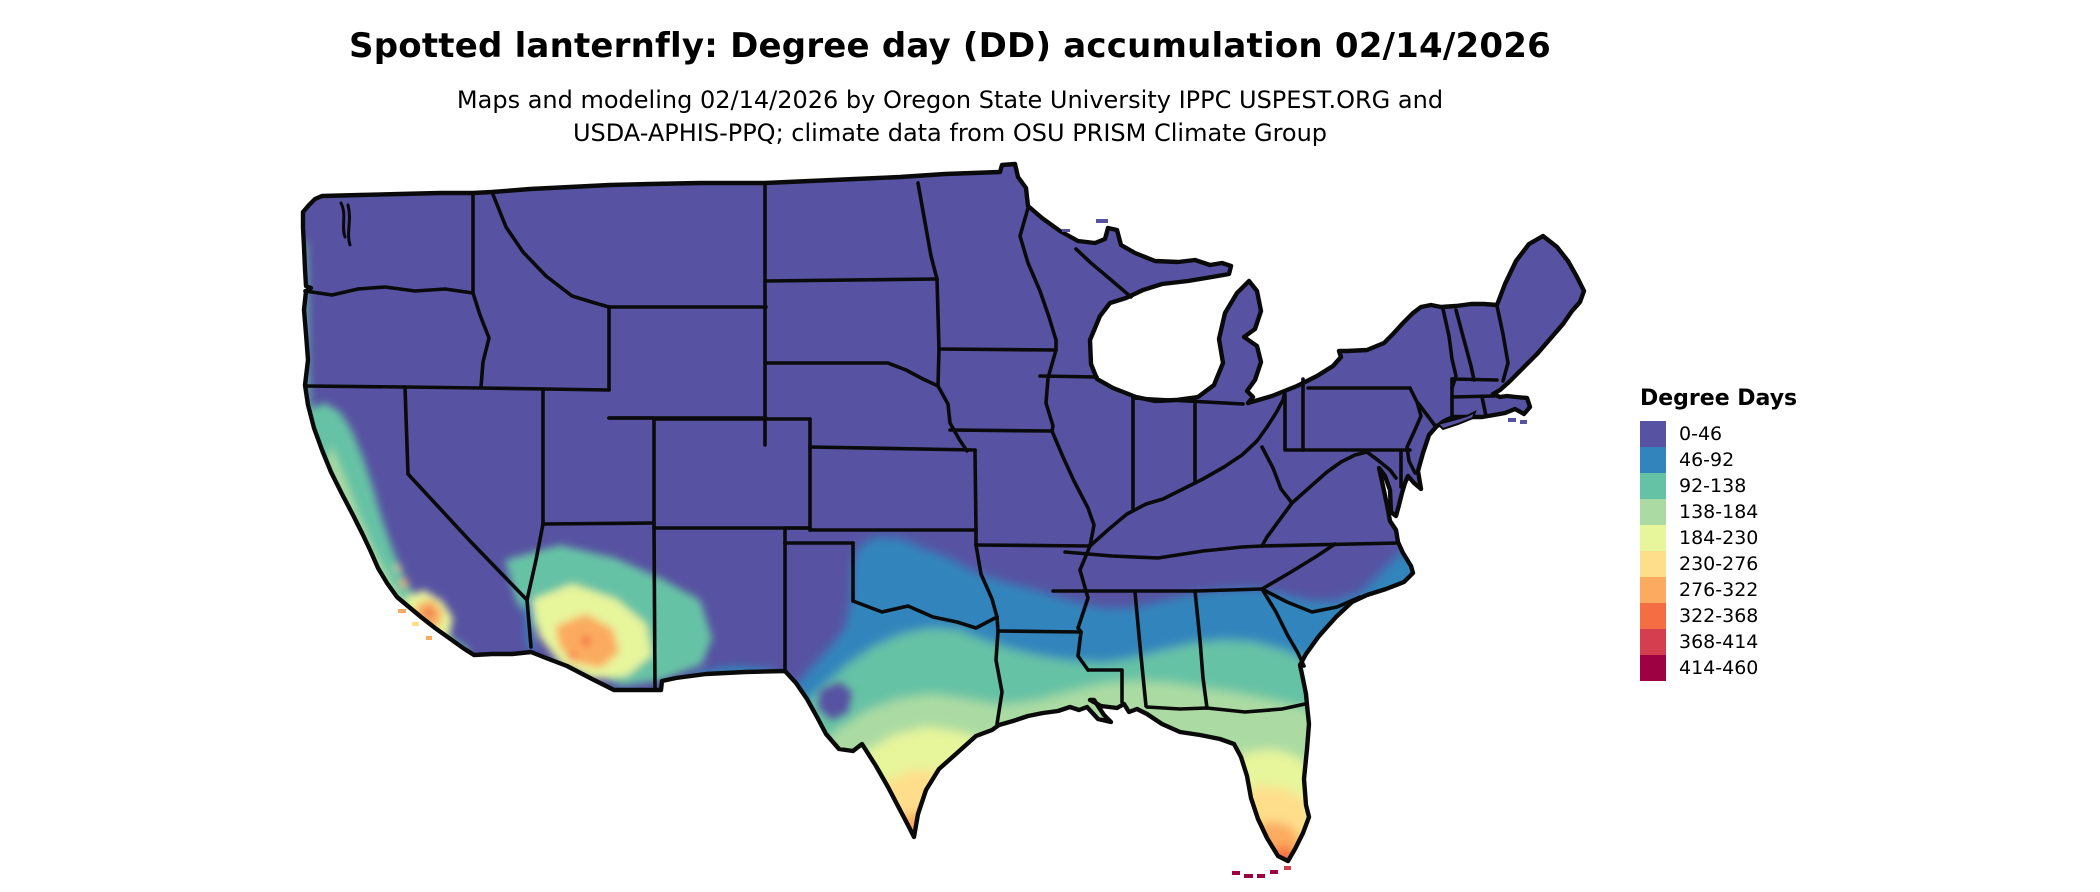 This screenshot has height=892, width=2100. I want to click on legend-label: 414-460, so click(1719, 668).